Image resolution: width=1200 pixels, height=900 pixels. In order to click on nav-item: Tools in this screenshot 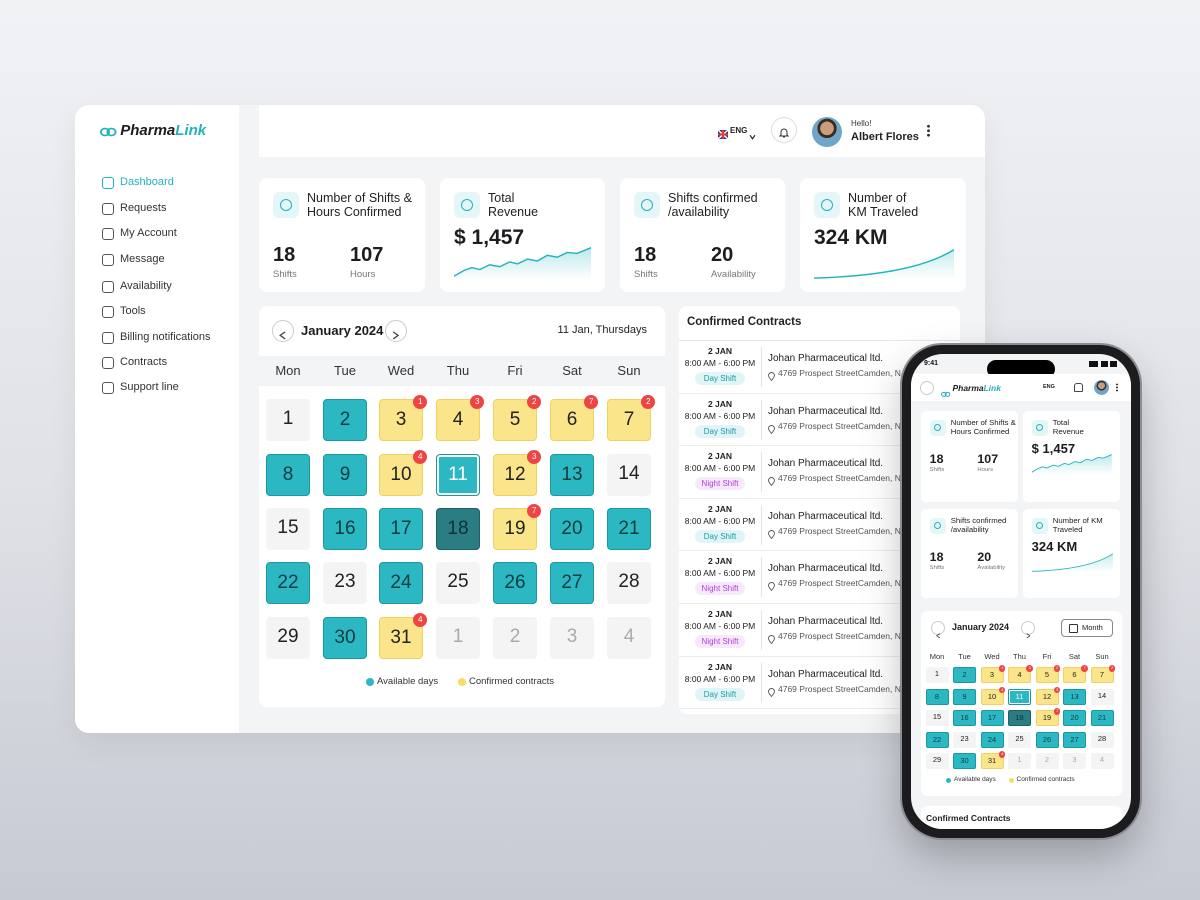, I will do `click(133, 311)`.